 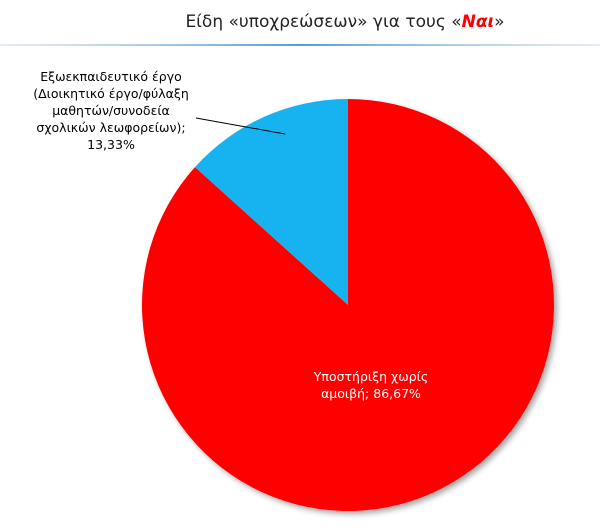 I want to click on data-label: Υποστήριξη χωρίς αμοιβή; 86,67%, so click(x=371, y=385).